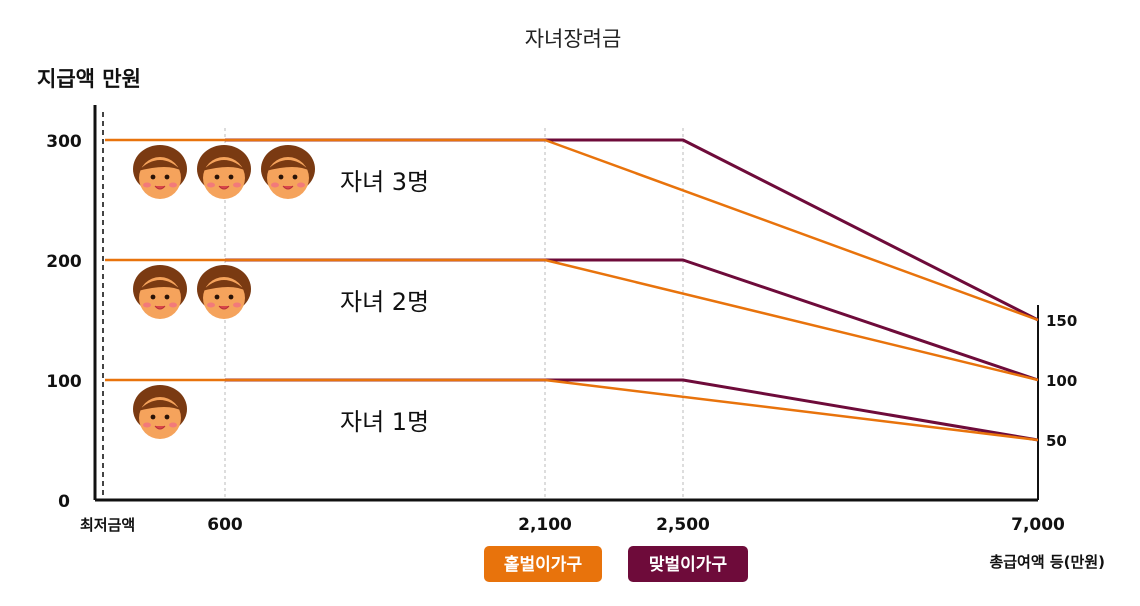 Image resolution: width=1140 pixels, height=606 pixels. I want to click on y-tick-label: 100, so click(64, 382).